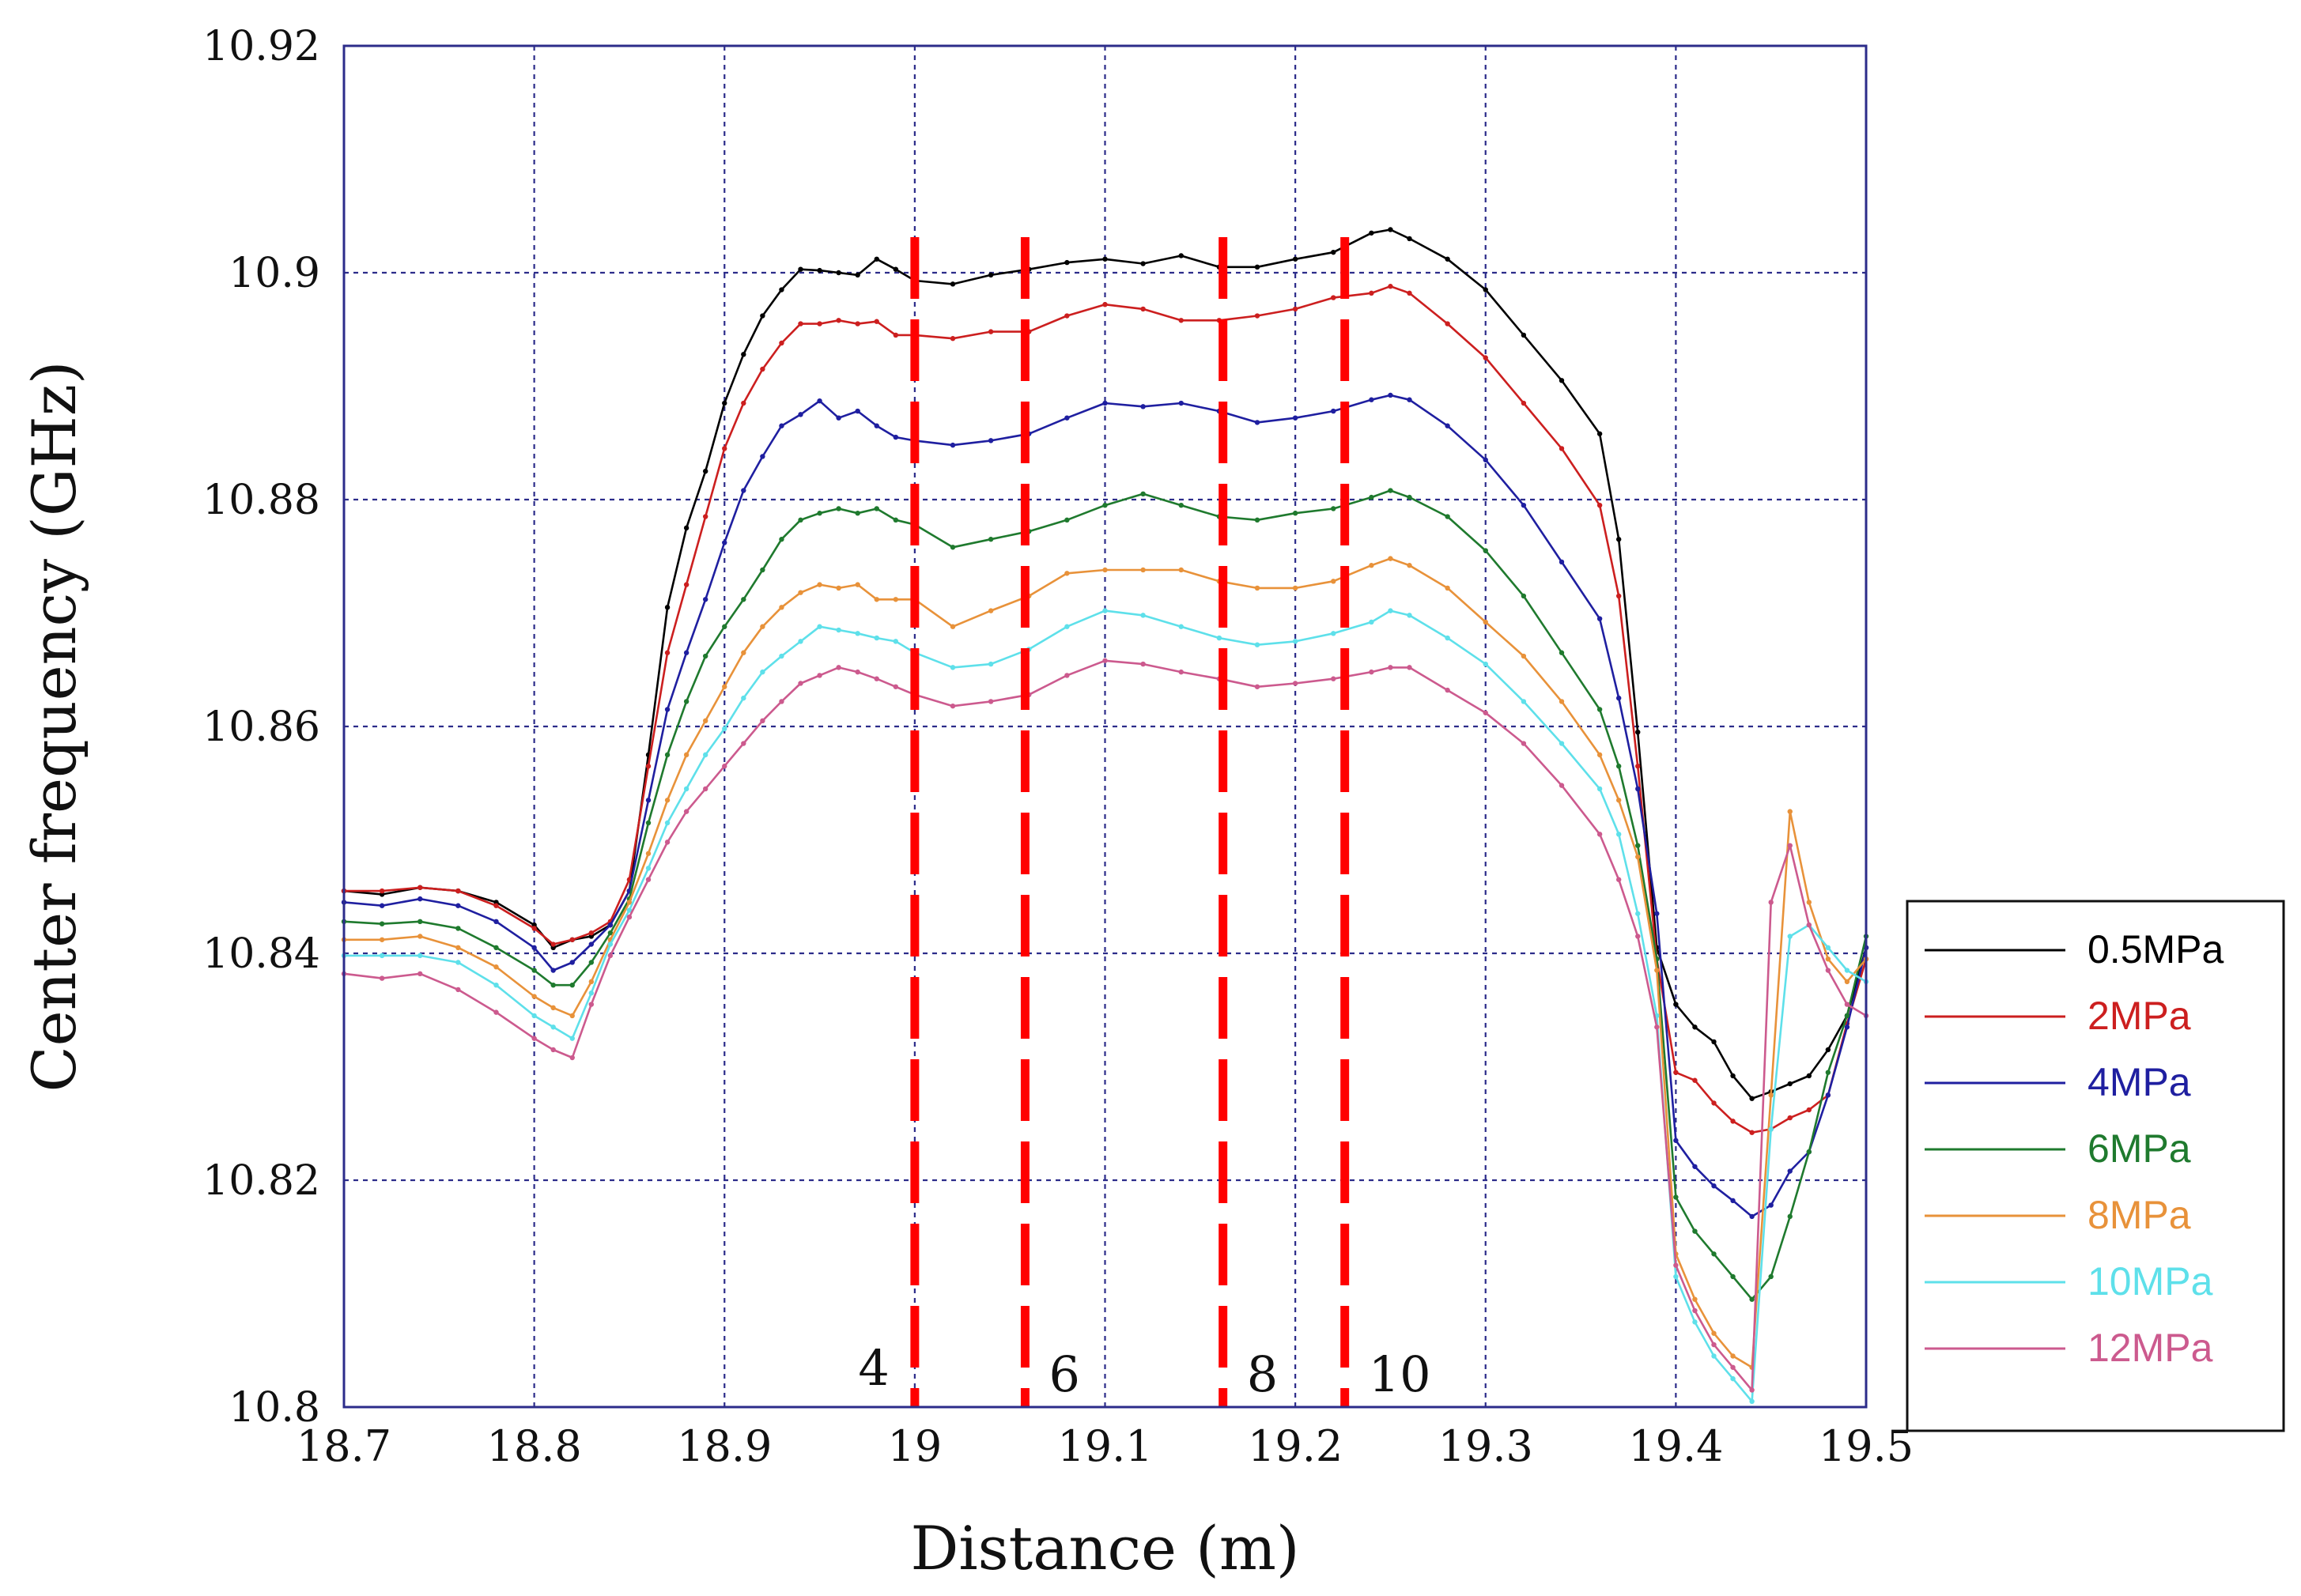 The image size is (2301, 1596). Describe the element at coordinates (2095, 1166) in the screenshot. I see `legend-box` at that location.